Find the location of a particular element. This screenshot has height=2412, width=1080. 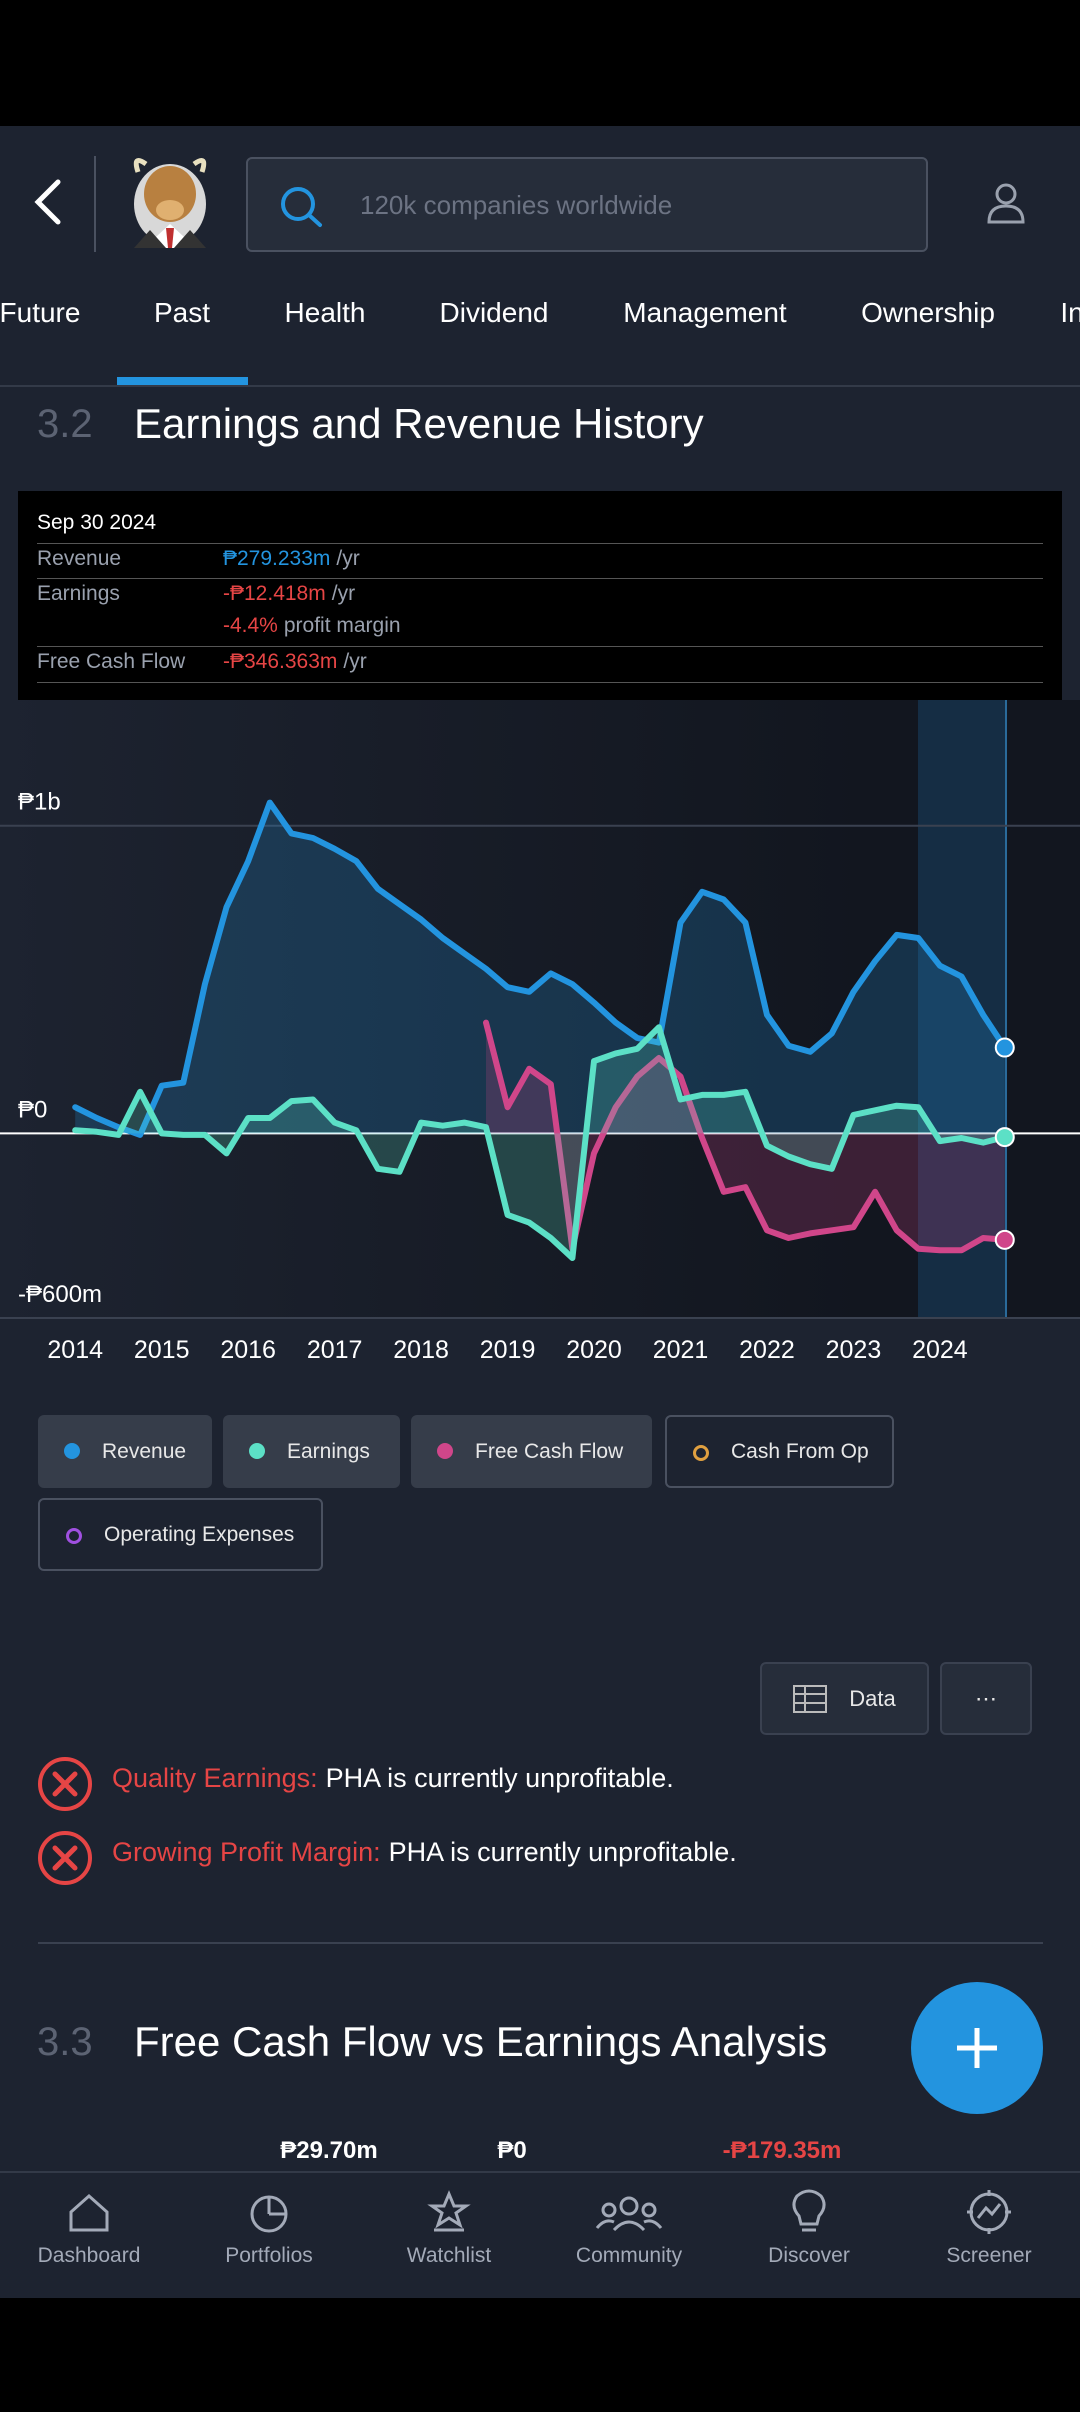

watchlist-icon is located at coordinates (449, 2209).